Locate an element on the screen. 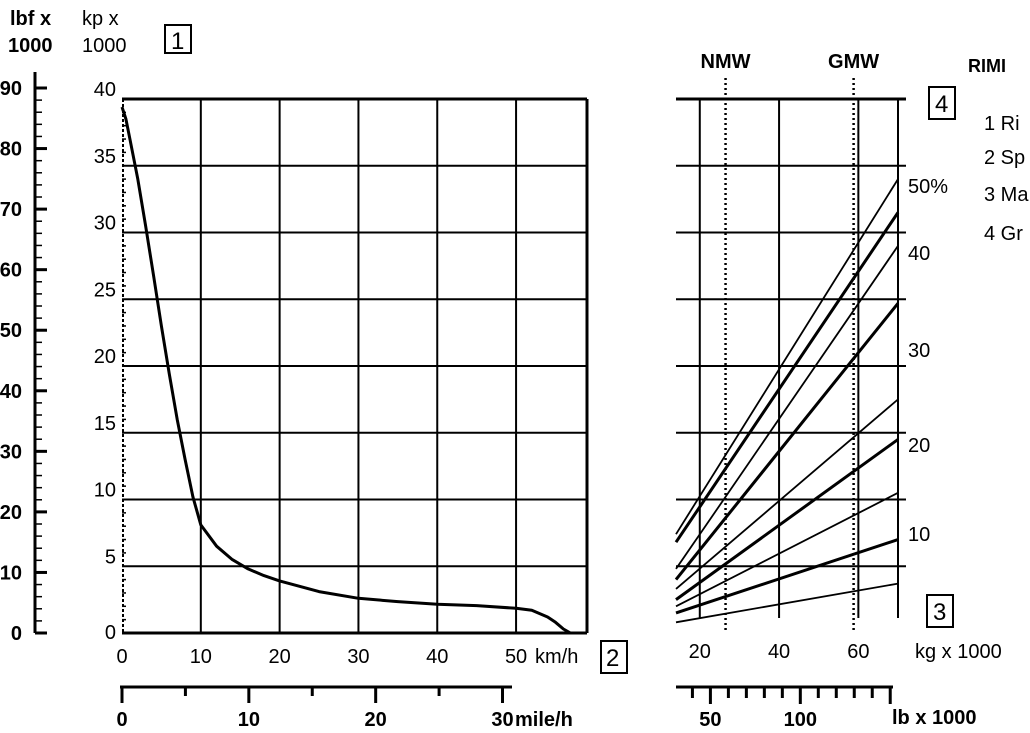 This screenshot has height=733, width=1030. lbf-tick-label: 70 is located at coordinates (11, 210).